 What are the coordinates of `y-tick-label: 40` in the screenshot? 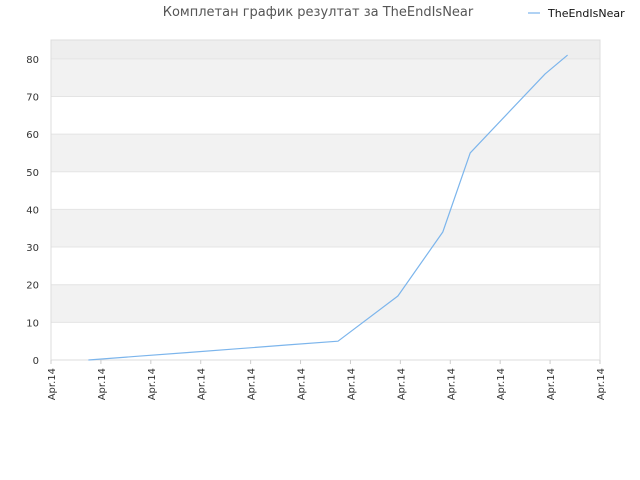 It's located at (32, 210).